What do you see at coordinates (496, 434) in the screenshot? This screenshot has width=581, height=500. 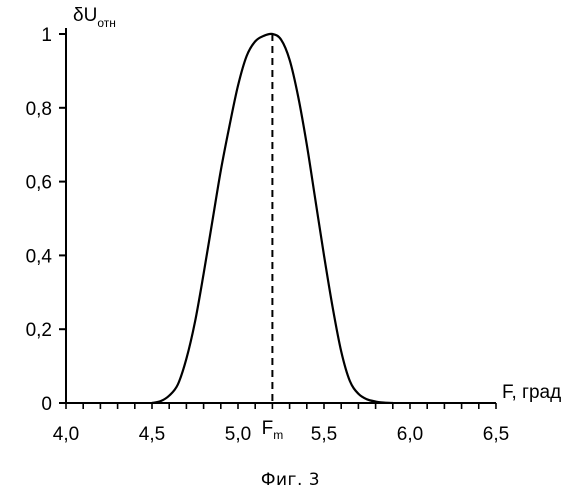 I see `x-tick-label: 6,5` at bounding box center [496, 434].